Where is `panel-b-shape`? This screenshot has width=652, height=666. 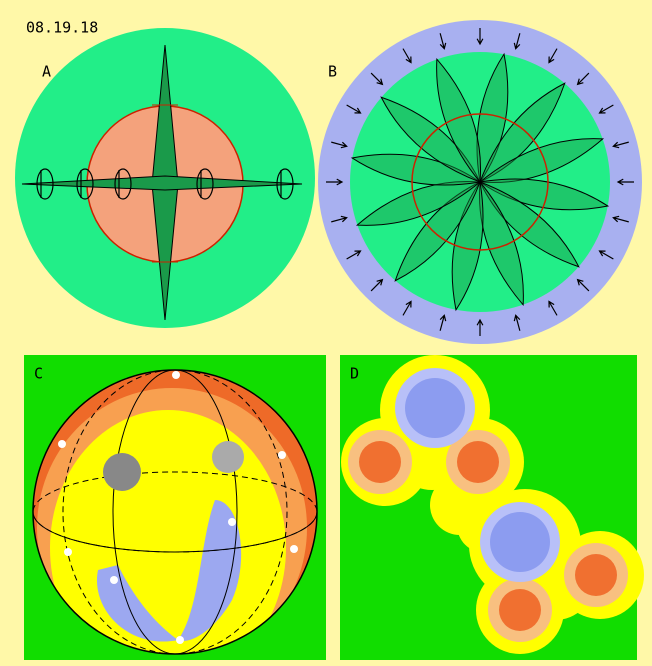
panel-b-shape is located at coordinates (480, 182).